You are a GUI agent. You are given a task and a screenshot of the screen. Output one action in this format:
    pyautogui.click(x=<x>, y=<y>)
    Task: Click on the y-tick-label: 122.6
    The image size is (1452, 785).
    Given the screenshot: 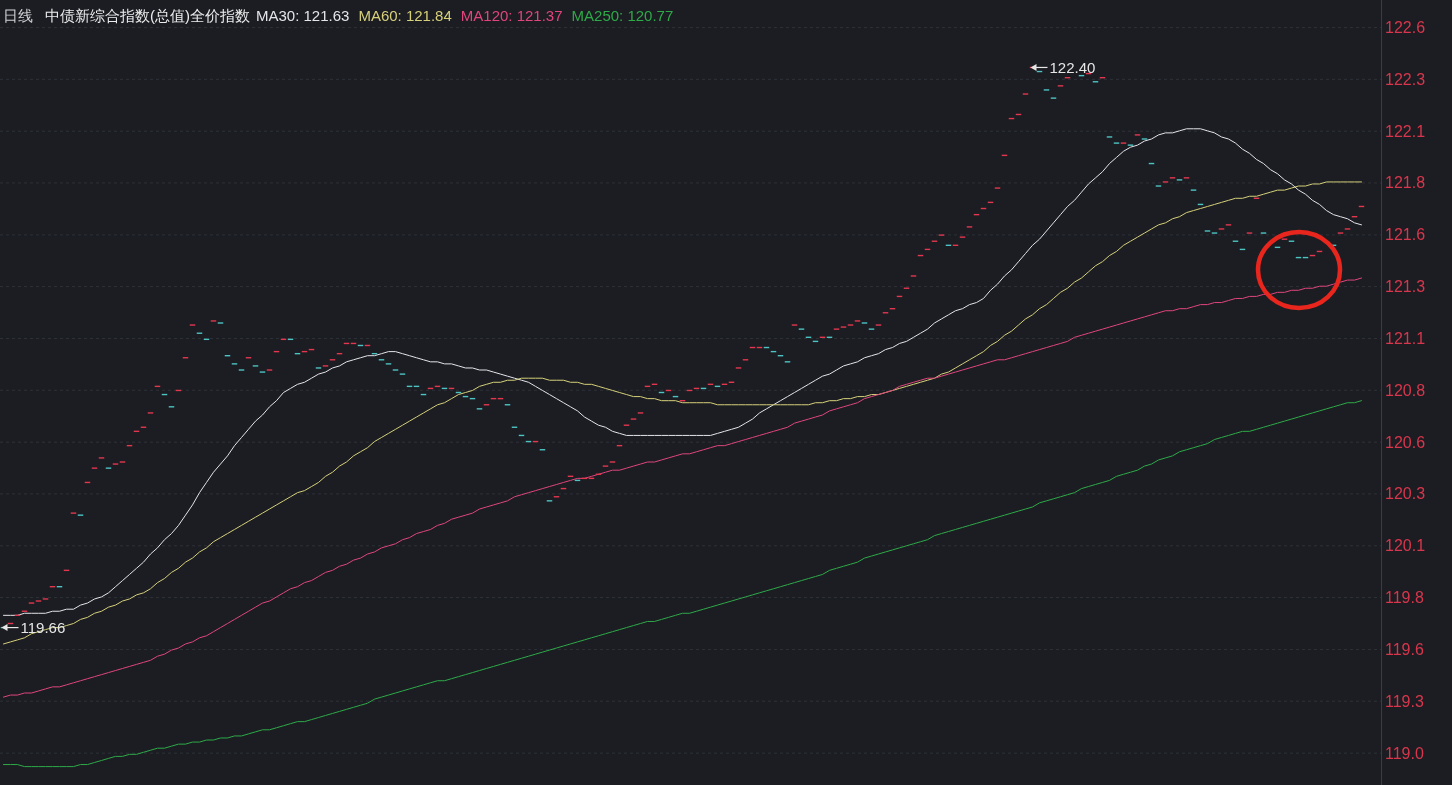 What is the action you would take?
    pyautogui.click(x=1405, y=28)
    